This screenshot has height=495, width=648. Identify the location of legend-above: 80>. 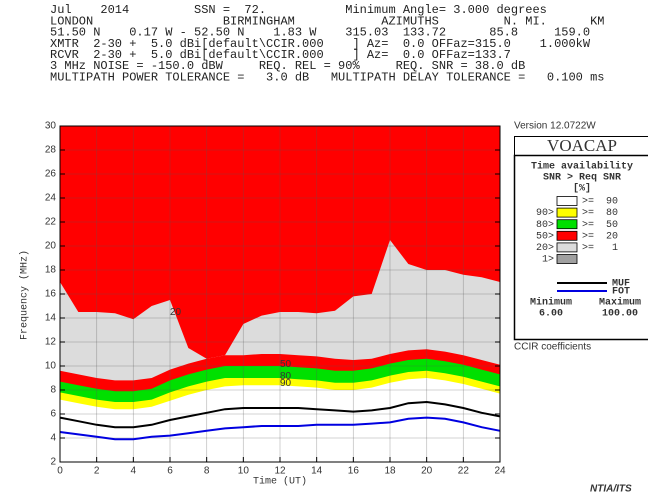
(545, 225).